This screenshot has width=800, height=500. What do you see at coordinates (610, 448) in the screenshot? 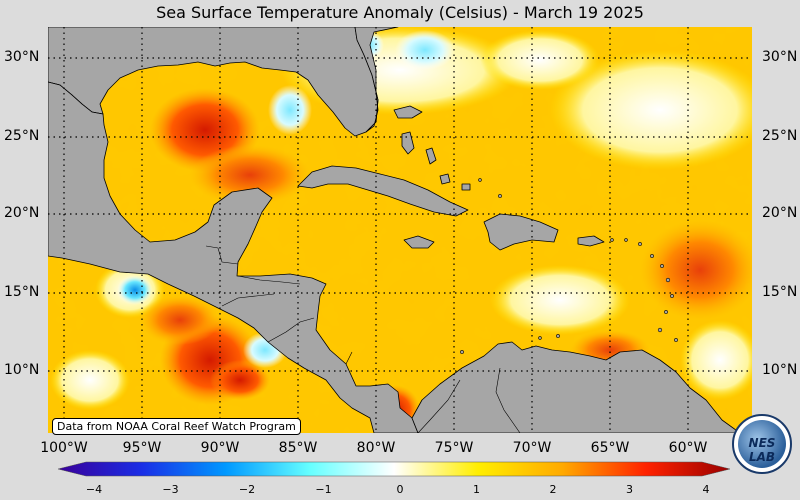
I see `lon-label: 65°W` at bounding box center [610, 448].